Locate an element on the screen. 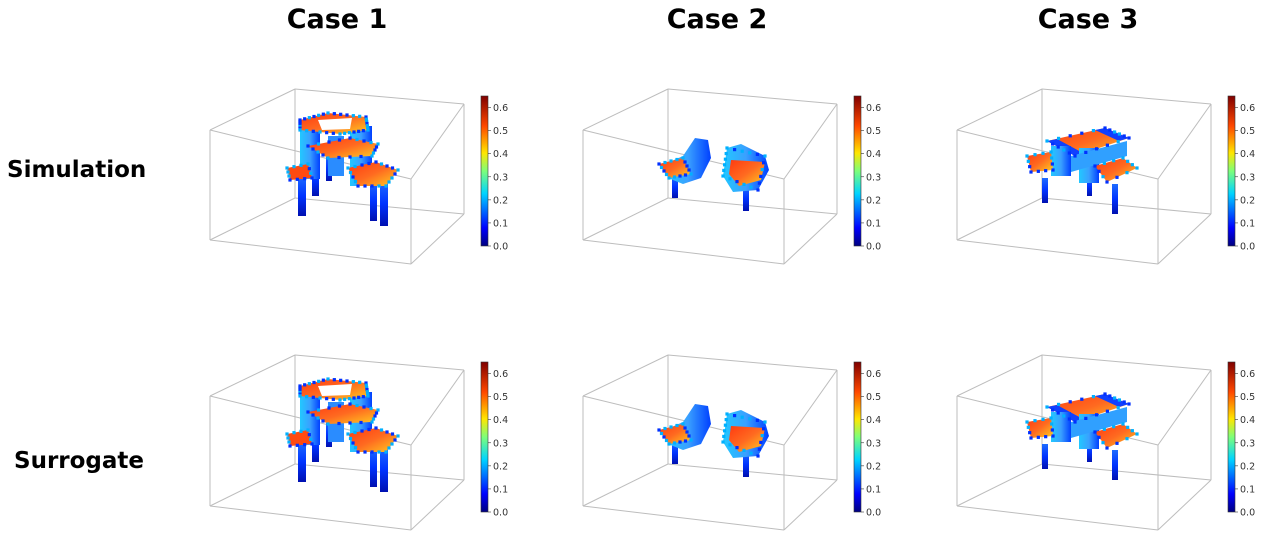 This screenshot has width=1280, height=553. panel-surrogate-case-1: 0.0 0.1 0.2 0.3 0.4 0.5 0.6 is located at coordinates (358, 442).